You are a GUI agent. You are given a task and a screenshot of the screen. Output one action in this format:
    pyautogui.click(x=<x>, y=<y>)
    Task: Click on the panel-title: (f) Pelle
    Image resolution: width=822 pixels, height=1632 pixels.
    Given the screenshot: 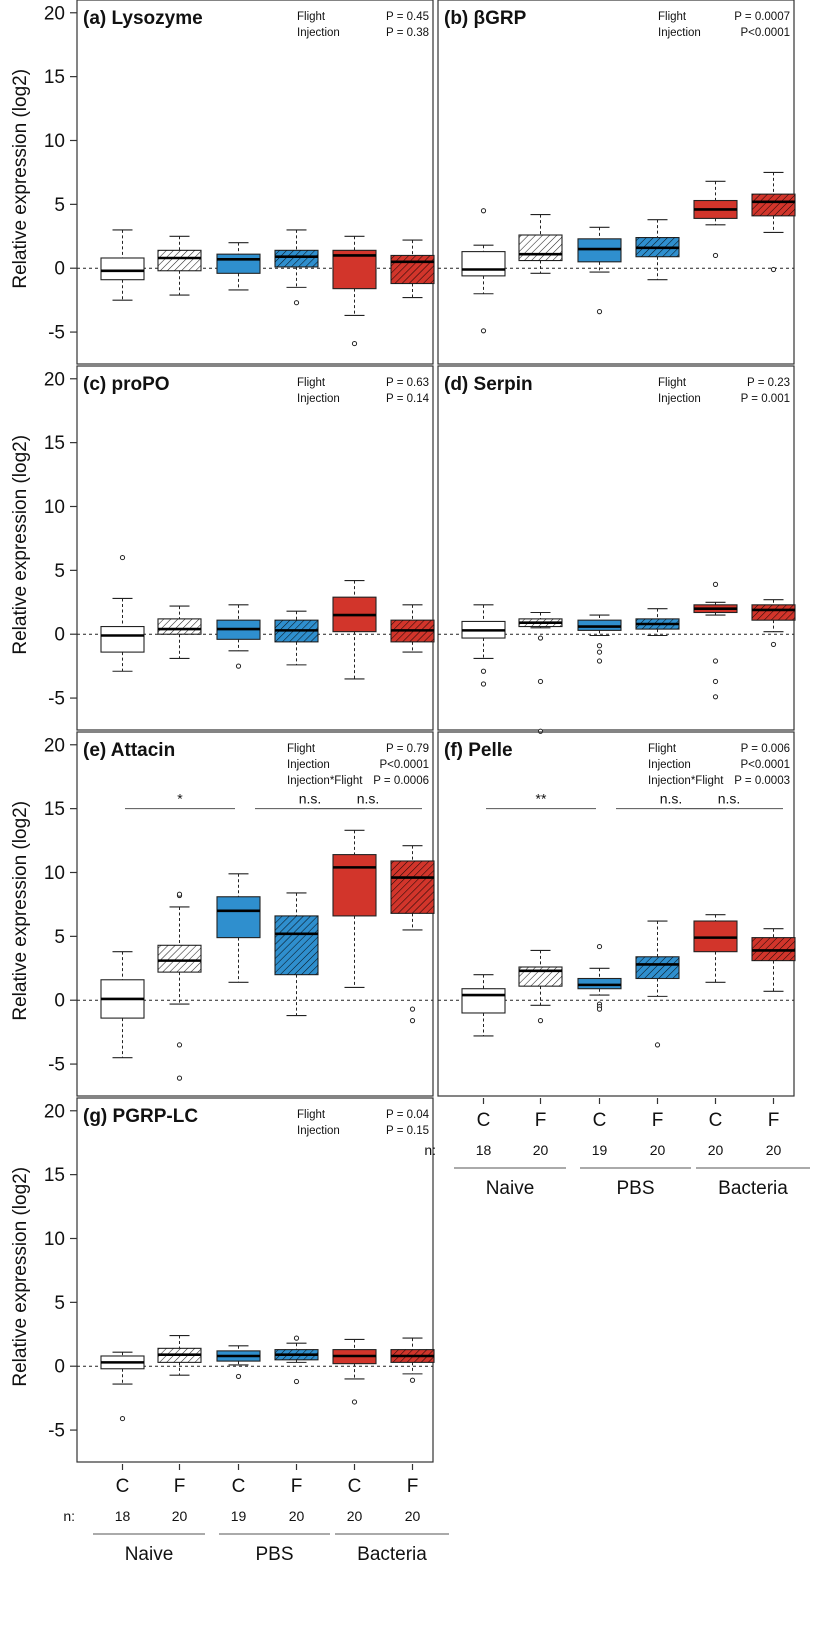 What is the action you would take?
    pyautogui.click(x=478, y=750)
    